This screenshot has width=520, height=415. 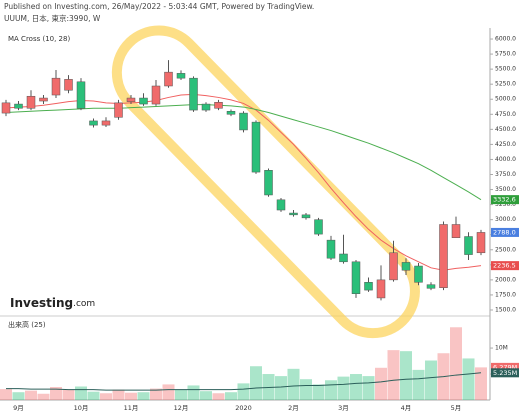 What do you see at coordinates (505, 249) in the screenshot?
I see `y-tick-label: 2500.0` at bounding box center [505, 249].